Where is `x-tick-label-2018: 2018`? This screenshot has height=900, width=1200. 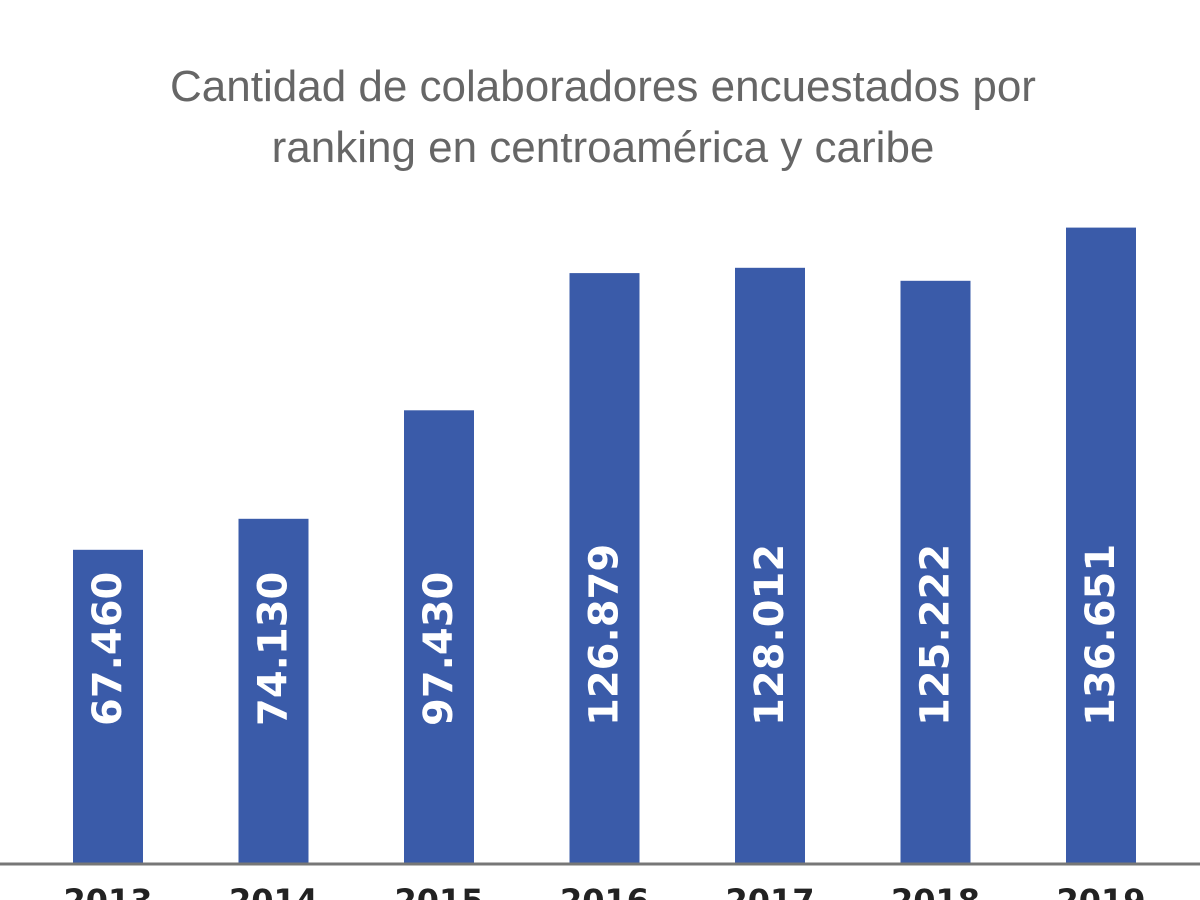
x-tick-label-2018: 2018 is located at coordinates (935, 891).